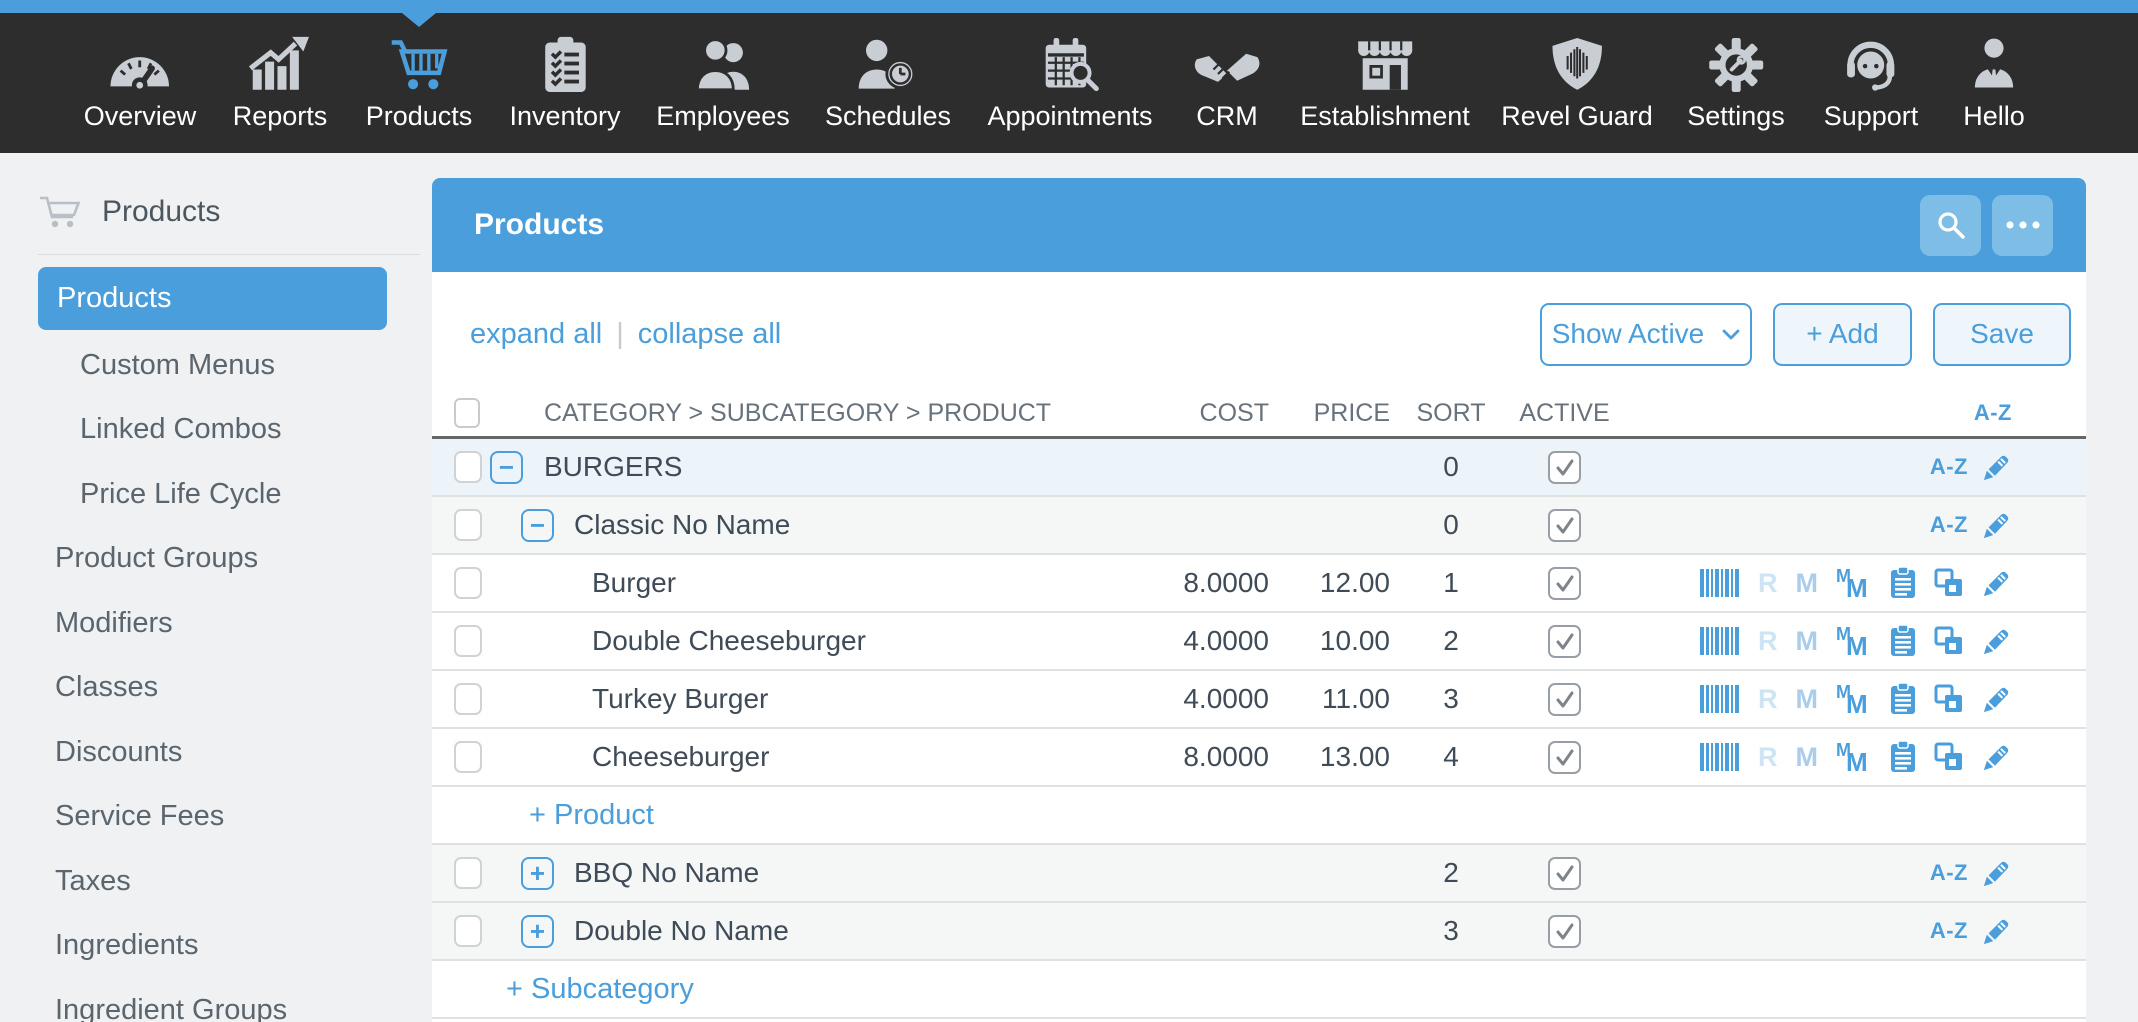 The width and height of the screenshot is (2138, 1022). I want to click on page-title: Products, so click(539, 224).